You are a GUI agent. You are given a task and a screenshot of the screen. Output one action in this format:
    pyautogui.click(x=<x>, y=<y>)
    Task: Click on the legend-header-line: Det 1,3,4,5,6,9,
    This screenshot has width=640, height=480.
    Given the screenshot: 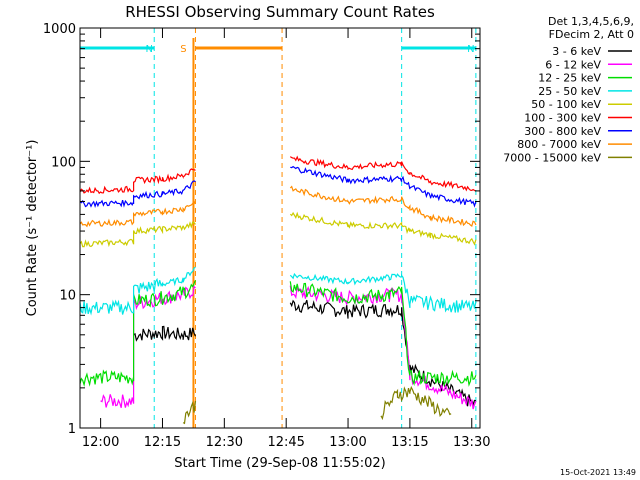 What is the action you would take?
    pyautogui.click(x=591, y=21)
    